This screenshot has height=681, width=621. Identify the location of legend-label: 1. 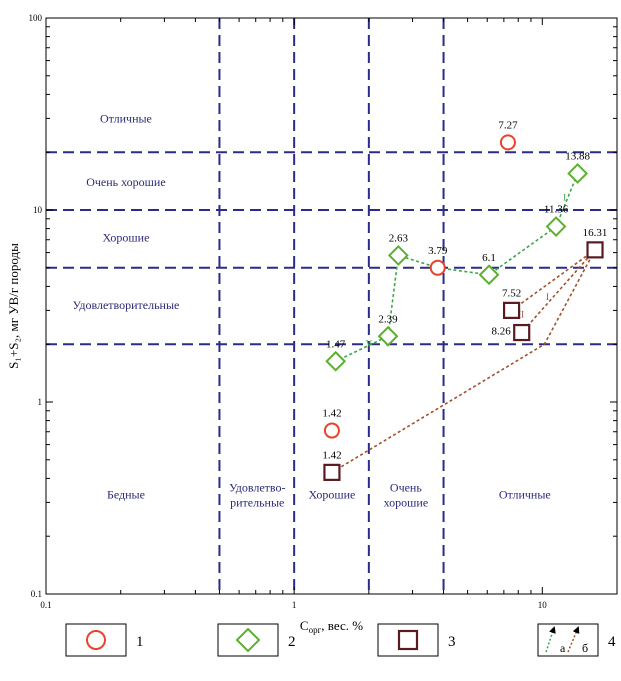
(140, 642).